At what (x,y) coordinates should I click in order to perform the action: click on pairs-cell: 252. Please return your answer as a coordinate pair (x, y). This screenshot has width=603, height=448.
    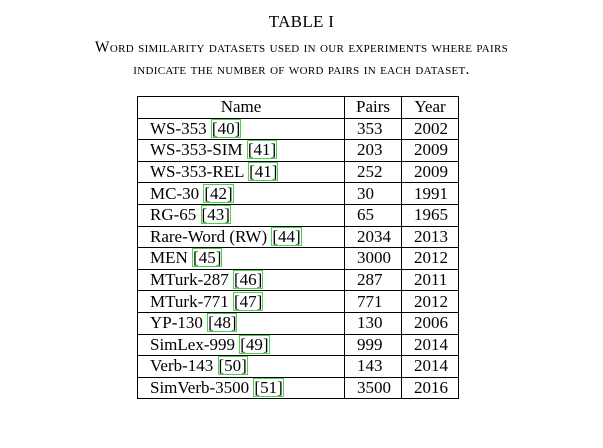
    Looking at the image, I should click on (373, 172).